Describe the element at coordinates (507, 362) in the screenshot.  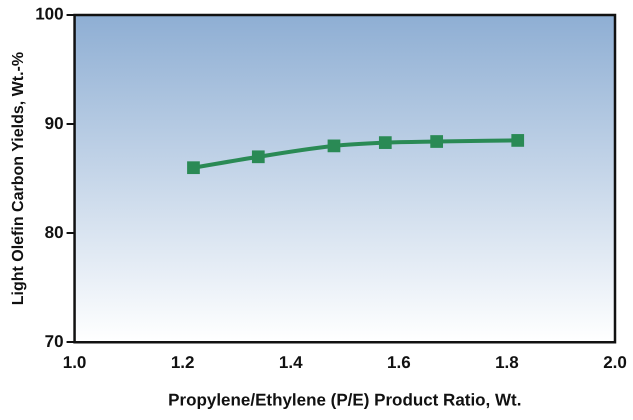
I see `x-tick-label: 1.8` at that location.